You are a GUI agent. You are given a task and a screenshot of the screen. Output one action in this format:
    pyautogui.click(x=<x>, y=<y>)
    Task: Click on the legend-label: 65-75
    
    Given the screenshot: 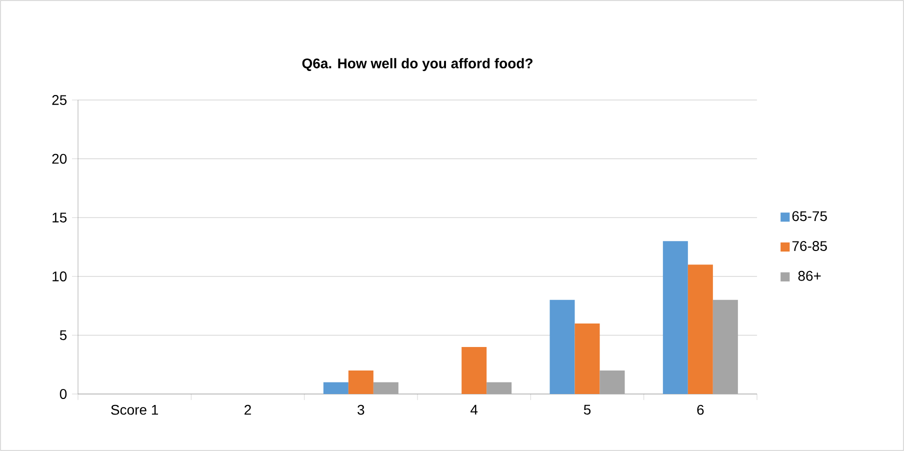 What is the action you would take?
    pyautogui.click(x=809, y=216)
    